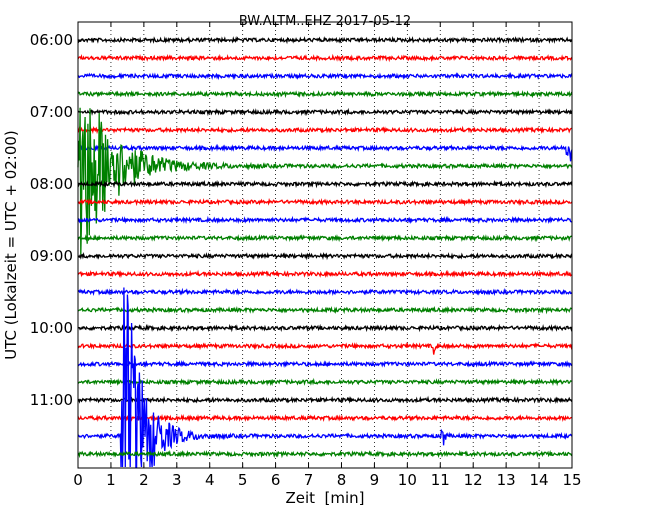 Image resolution: width=650 pixels, height=520 pixels. Describe the element at coordinates (51, 112) in the screenshot. I see `y-tick-label: 07:00` at that location.